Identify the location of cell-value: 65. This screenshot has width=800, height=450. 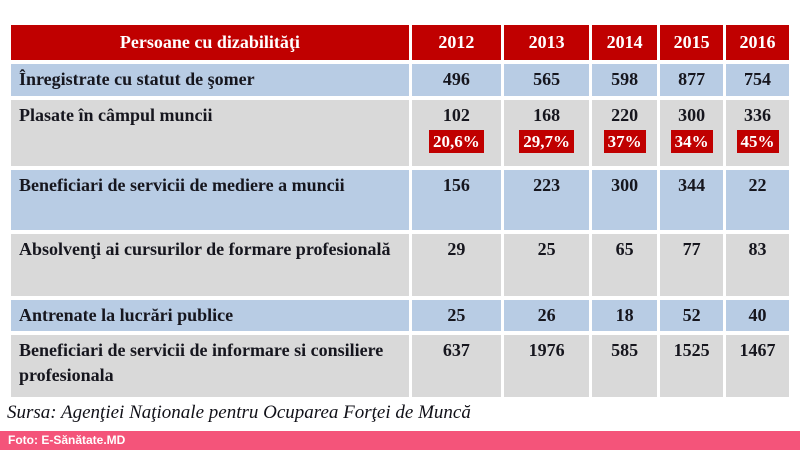
(625, 265).